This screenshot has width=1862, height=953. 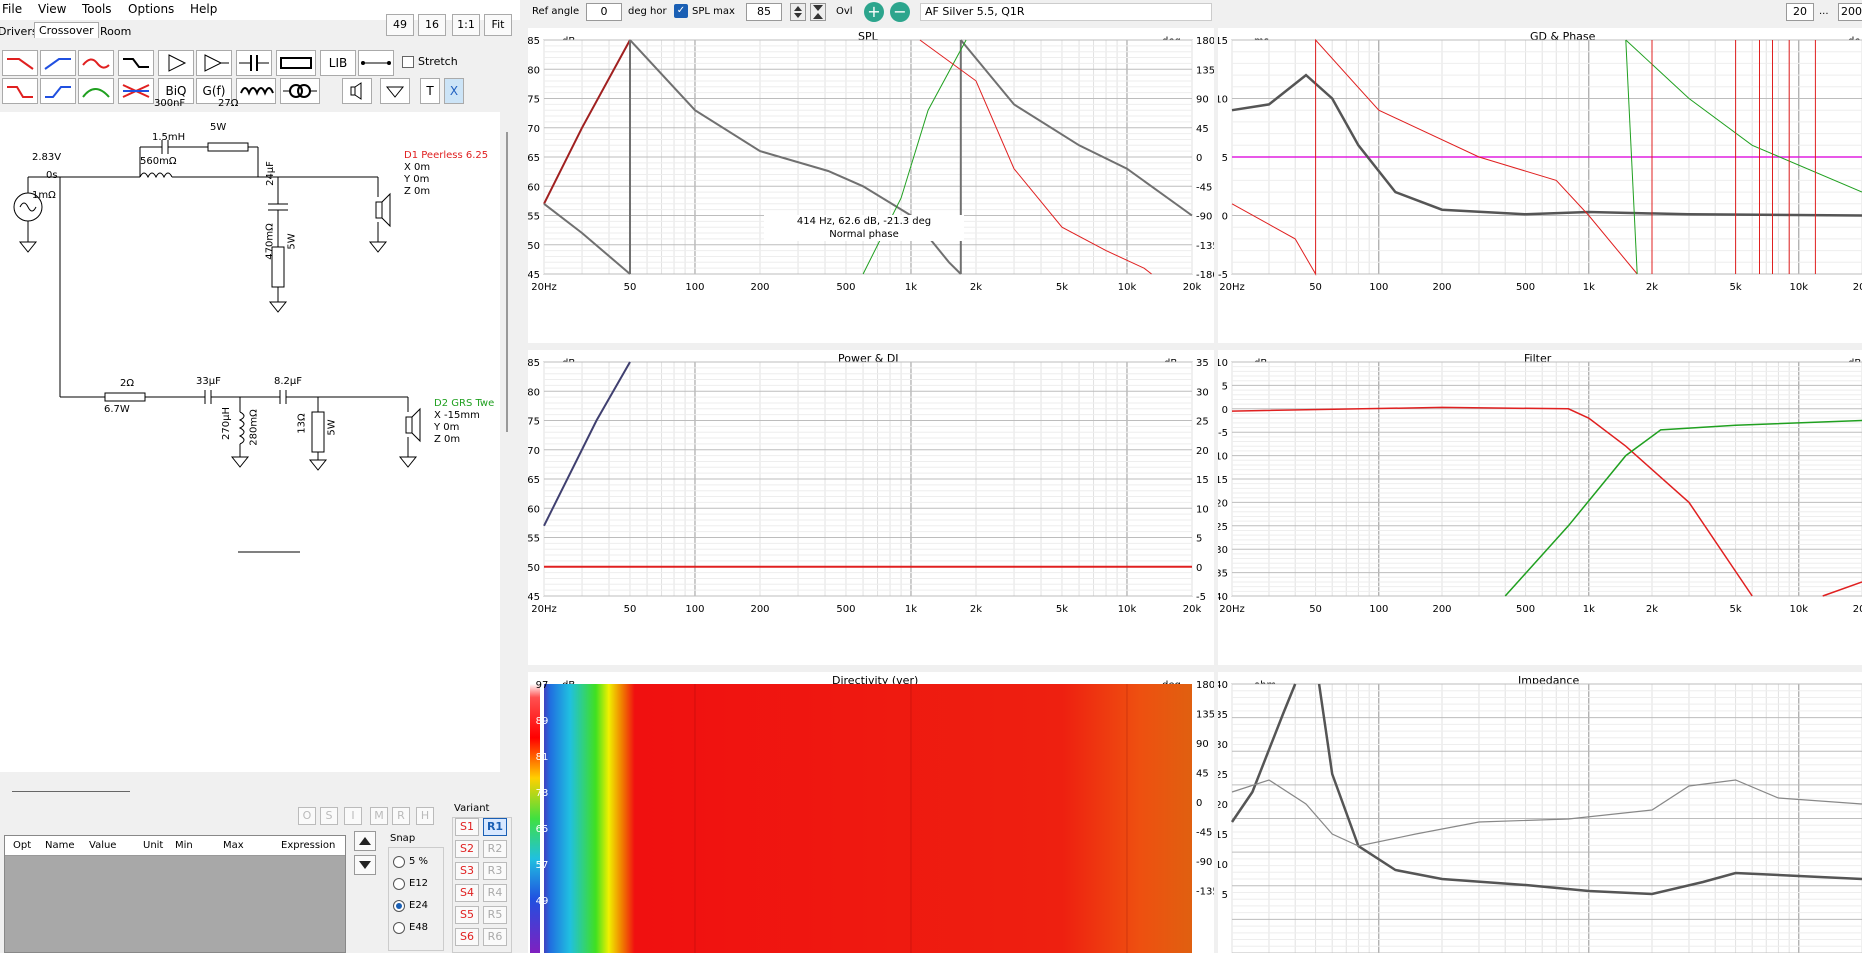 What do you see at coordinates (454, 91) in the screenshot?
I see `x-button: X` at bounding box center [454, 91].